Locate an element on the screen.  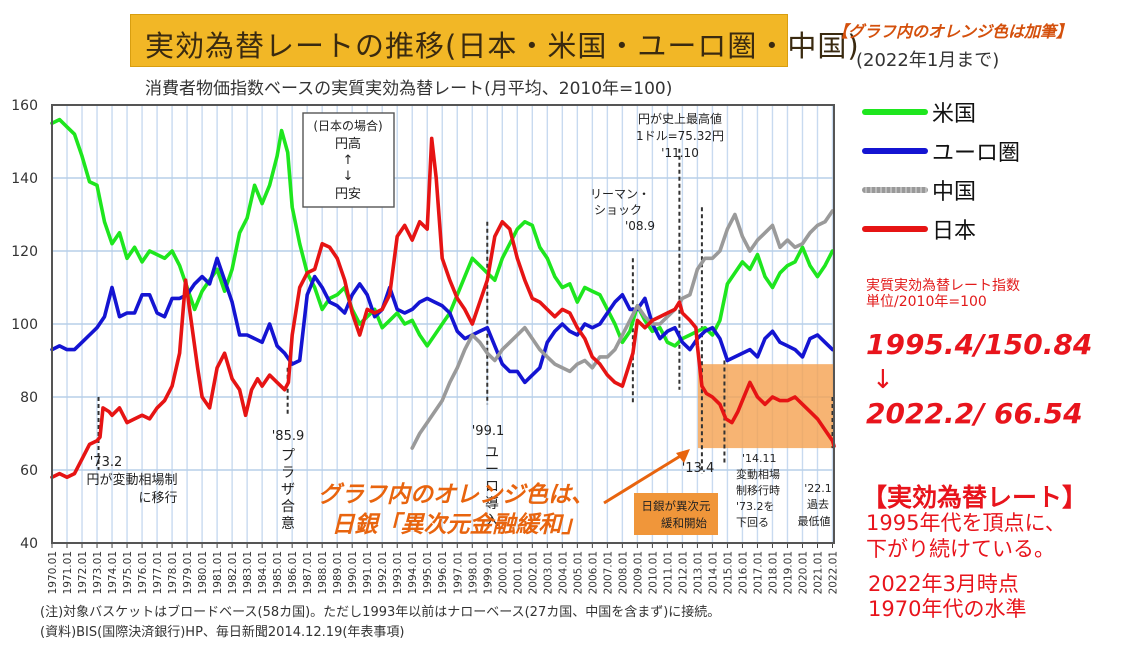
x-tick-label: 1994.01 is located at coordinates (413, 572).